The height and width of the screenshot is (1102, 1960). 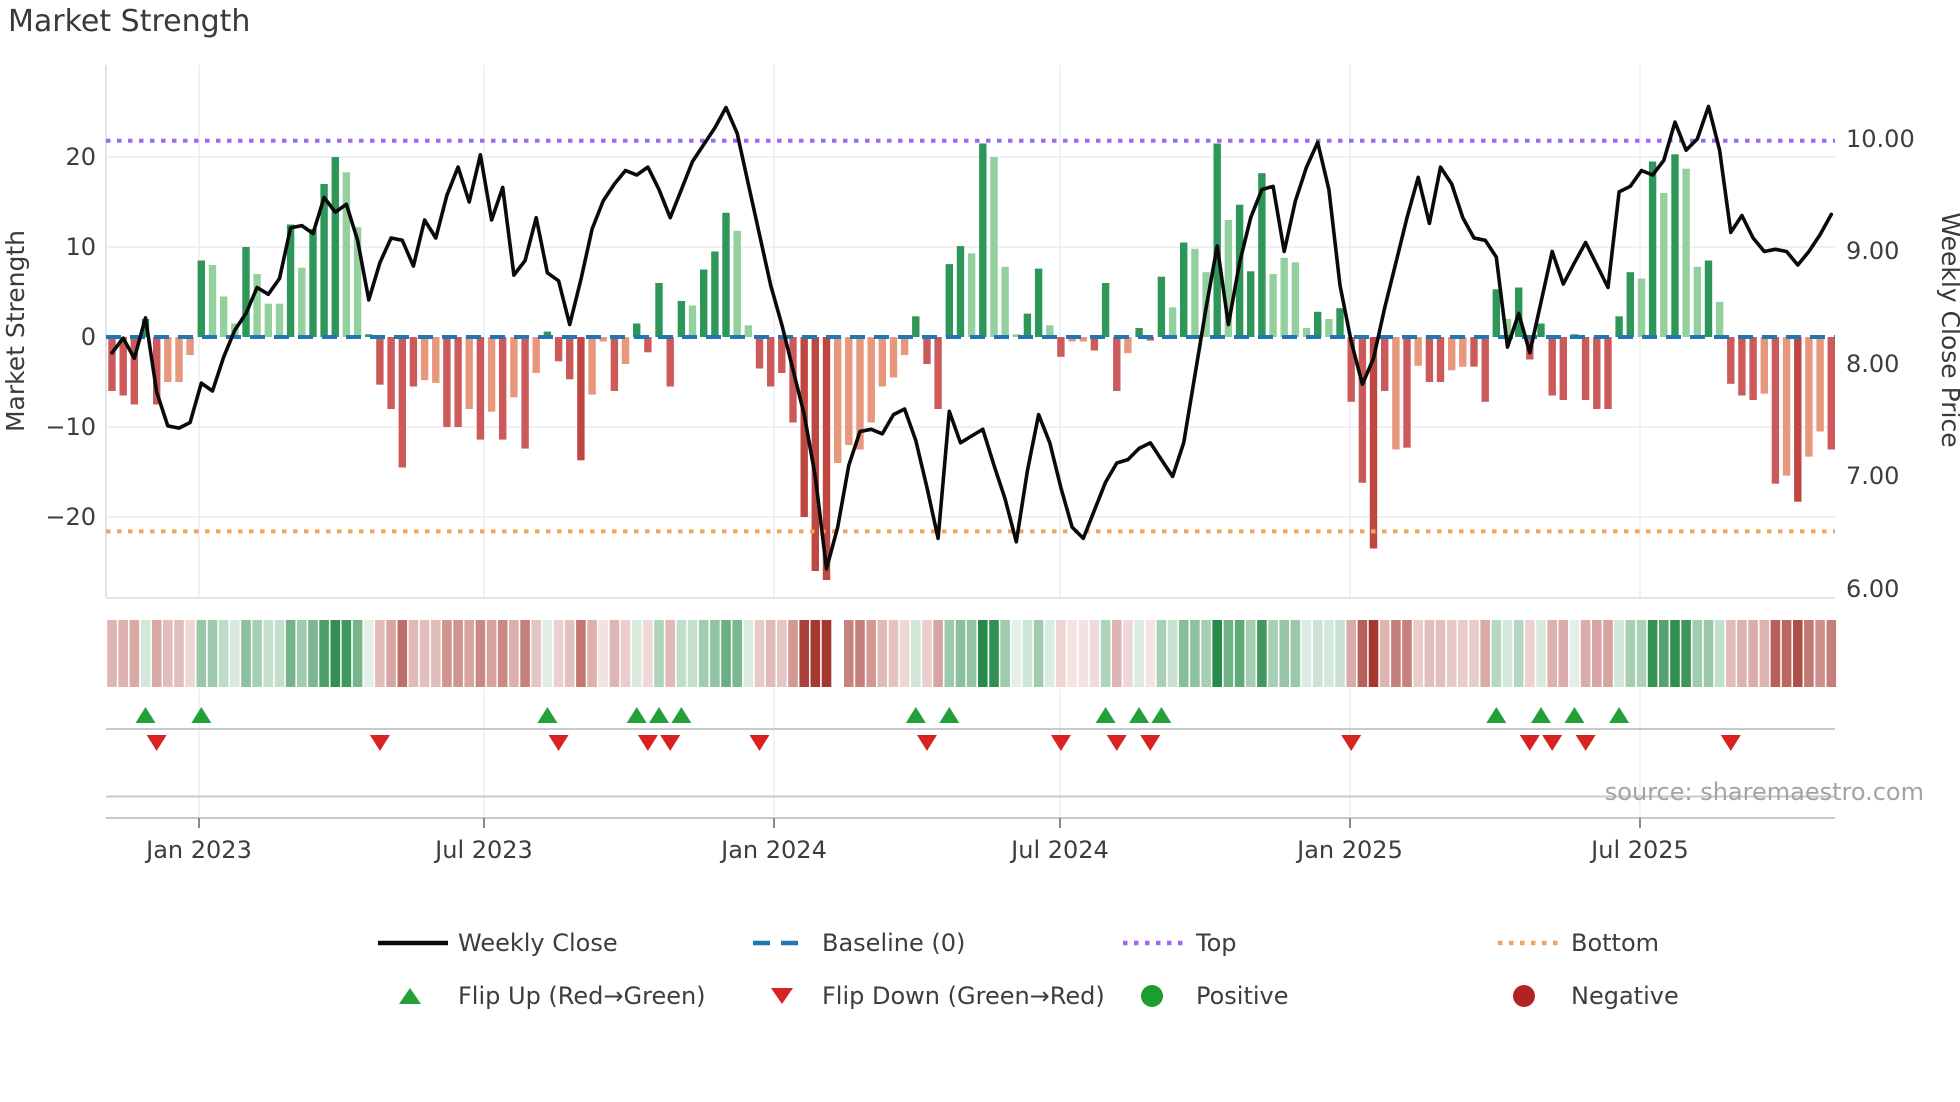 I want to click on right-axis-title: Weekly Close Price, so click(x=1948, y=329).